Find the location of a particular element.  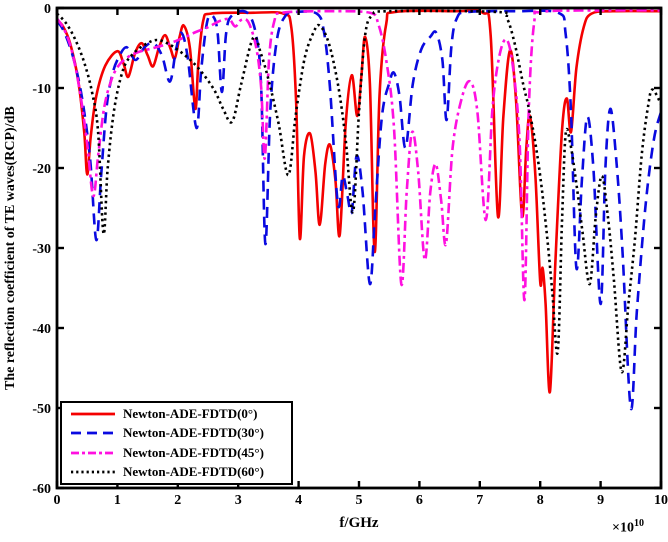

x-axis-multiplier: ×10¹⁰ is located at coordinates (628, 527).